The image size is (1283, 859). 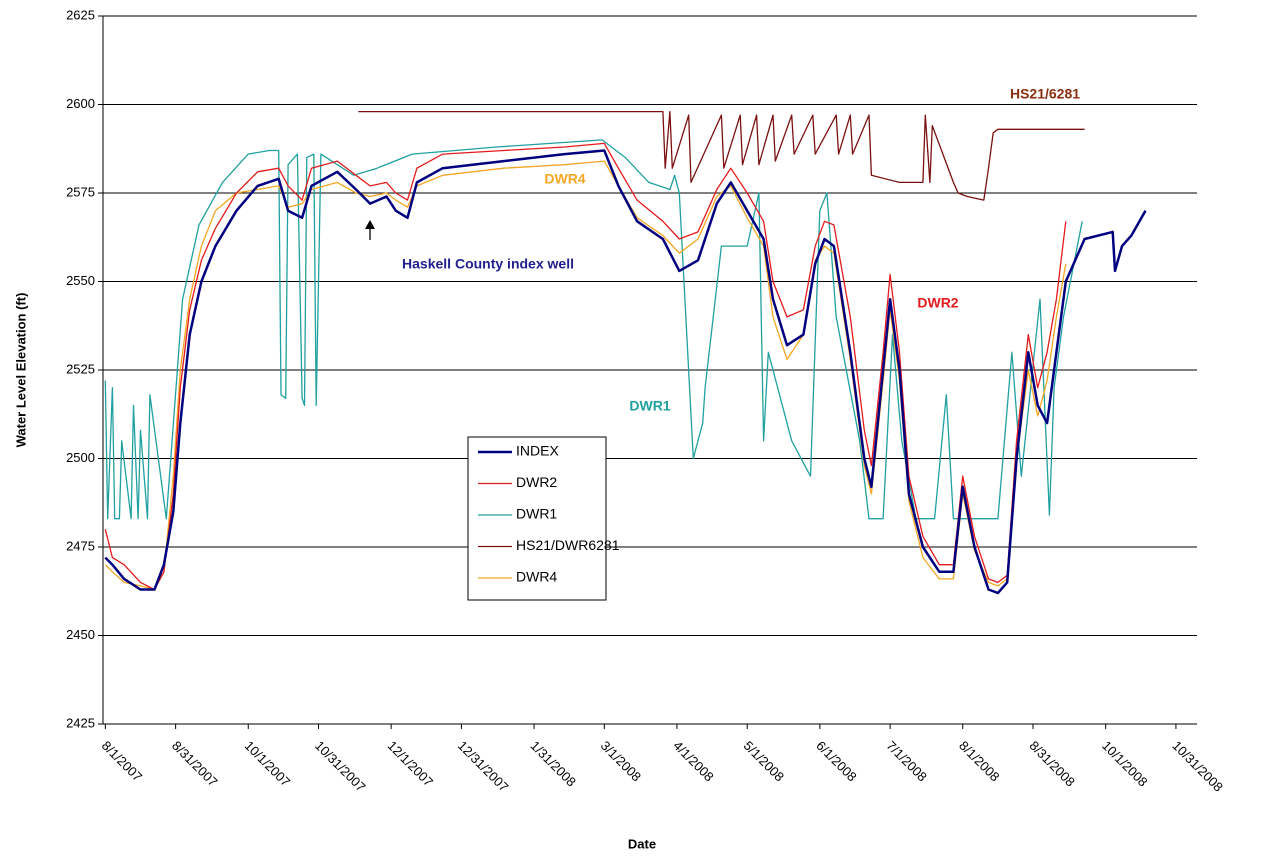 I want to click on x-tick-label: 10/1/2008, so click(x=1125, y=764).